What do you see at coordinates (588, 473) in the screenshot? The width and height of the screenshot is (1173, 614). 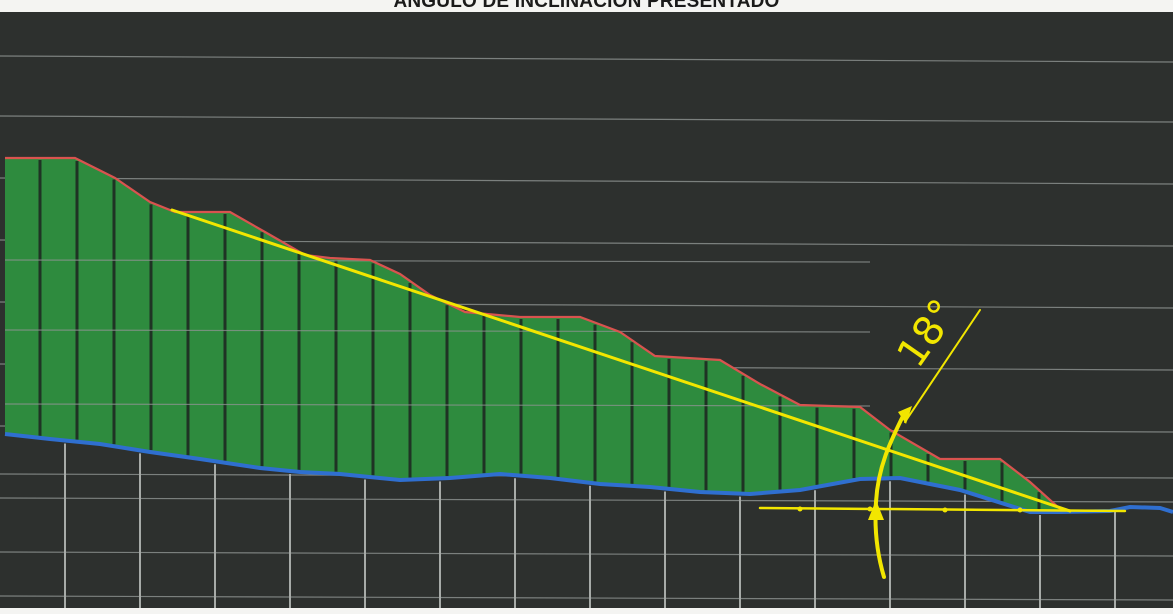 I see `base-line` at bounding box center [588, 473].